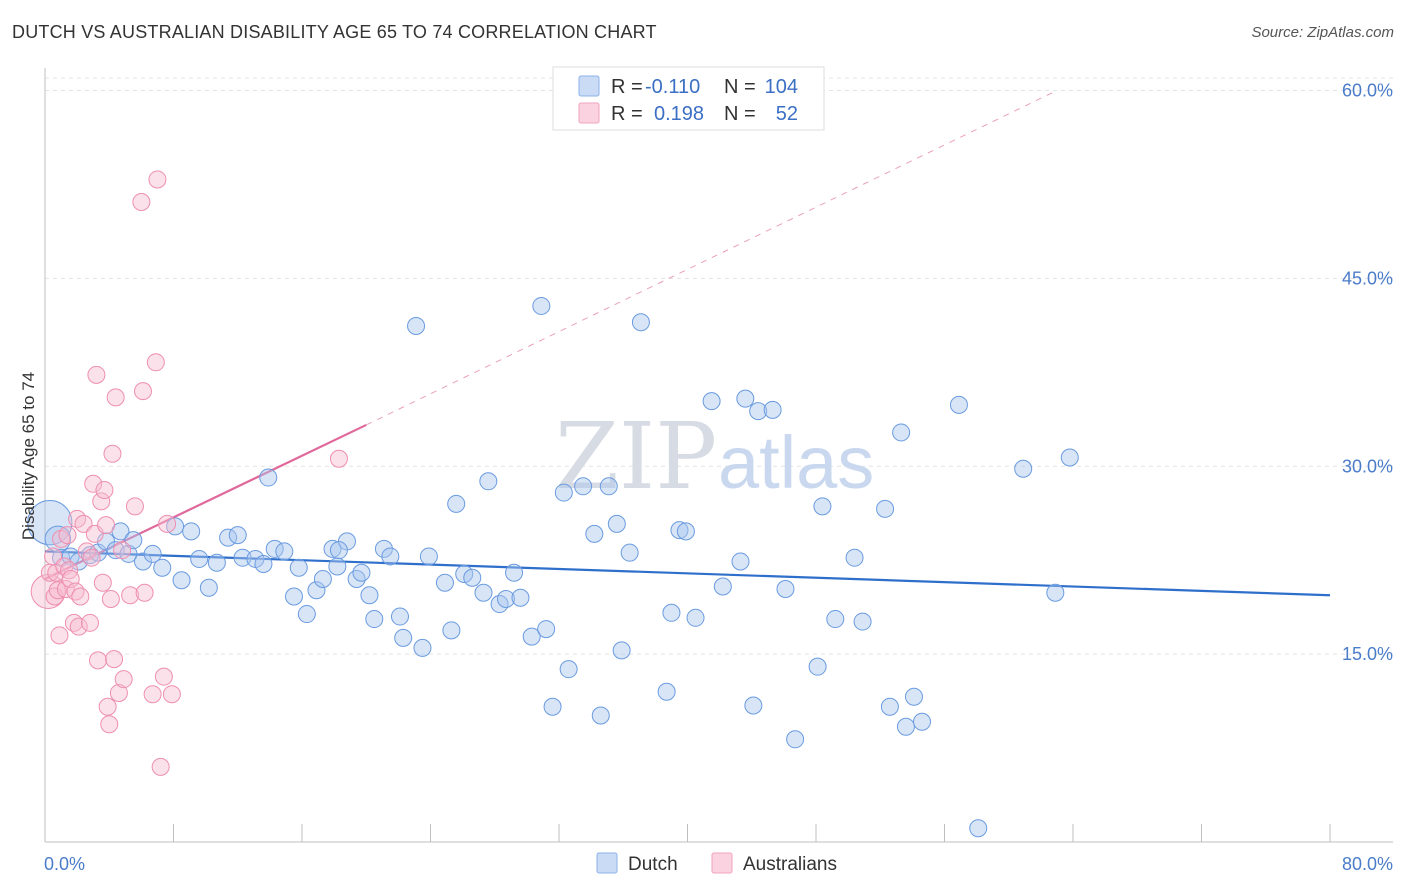 The height and width of the screenshot is (892, 1406). I want to click on y-tick-label: 60.0%, so click(1367, 91).